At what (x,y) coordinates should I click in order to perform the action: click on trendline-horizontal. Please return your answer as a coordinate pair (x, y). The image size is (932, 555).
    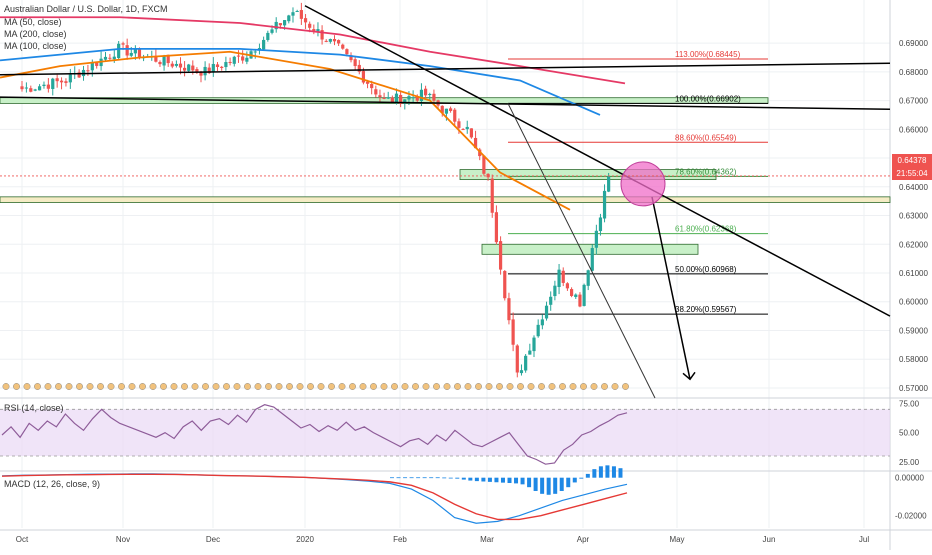
    Looking at the image, I should click on (445, 103).